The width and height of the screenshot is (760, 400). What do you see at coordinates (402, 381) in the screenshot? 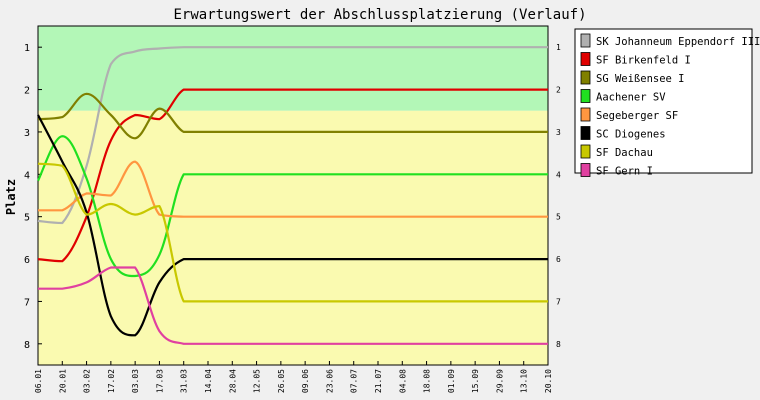
I see `x-tick-label-16: 04.08` at bounding box center [402, 381].